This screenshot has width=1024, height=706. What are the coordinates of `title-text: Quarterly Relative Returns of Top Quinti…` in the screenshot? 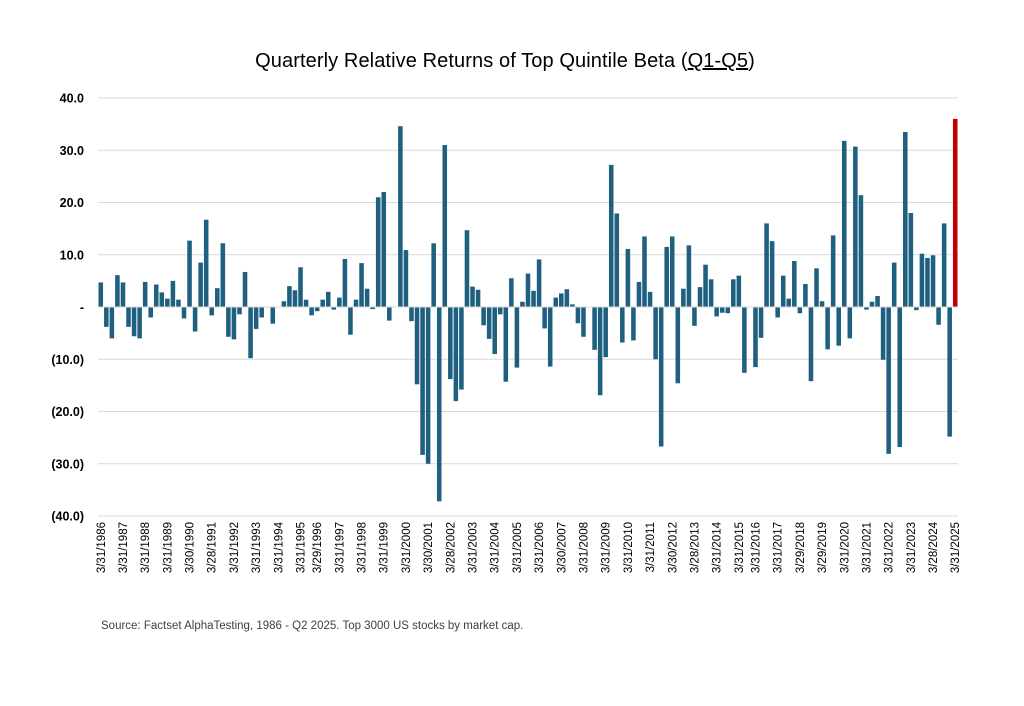 It's located at (471, 61).